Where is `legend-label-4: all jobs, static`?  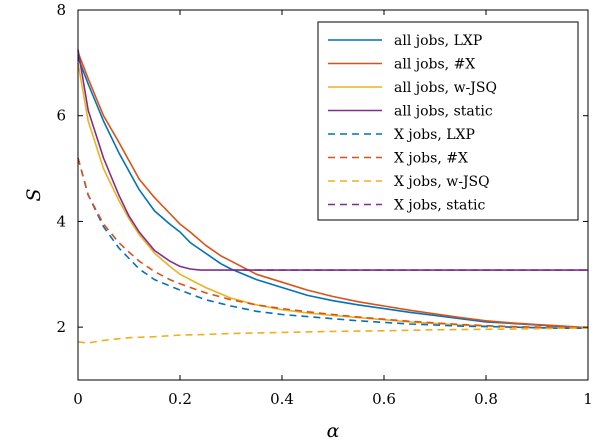 legend-label-4: all jobs, static is located at coordinates (443, 112).